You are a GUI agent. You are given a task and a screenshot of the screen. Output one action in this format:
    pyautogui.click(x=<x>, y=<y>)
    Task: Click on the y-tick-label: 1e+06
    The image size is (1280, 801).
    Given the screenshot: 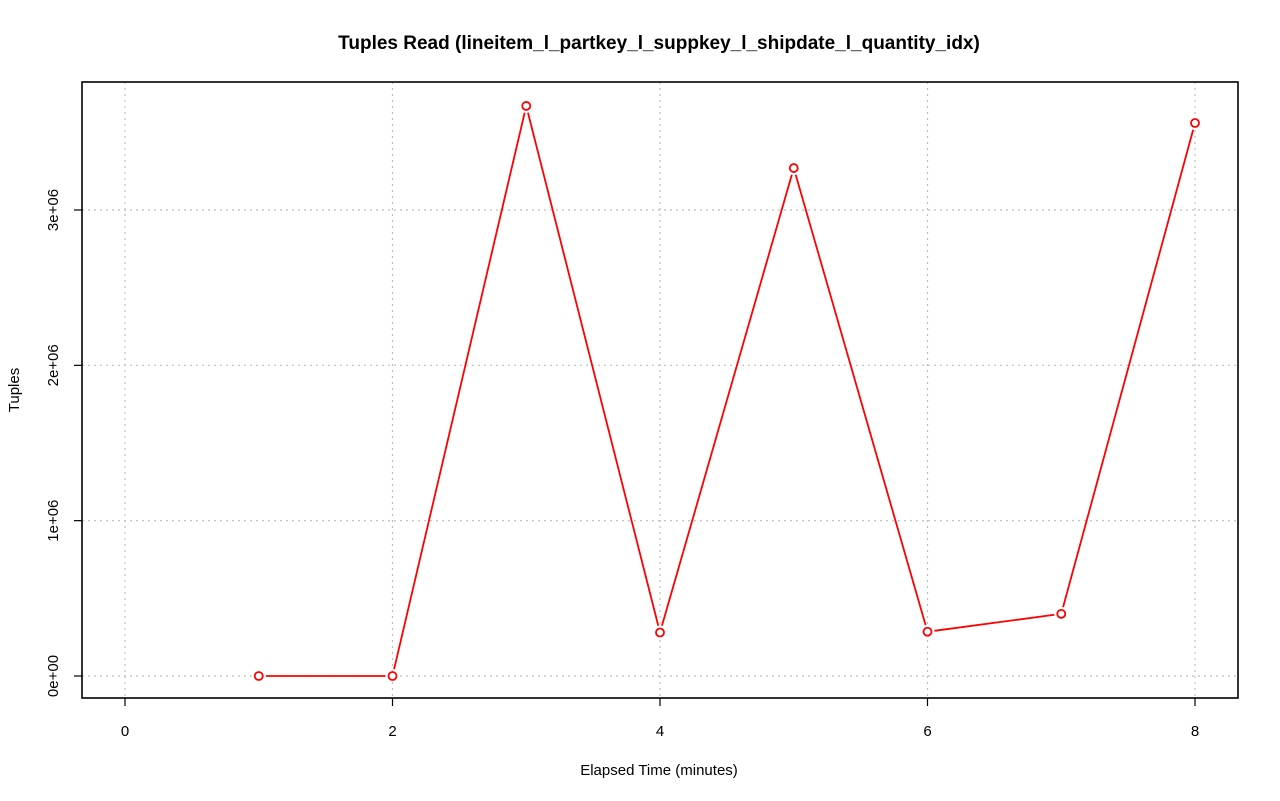 What is the action you would take?
    pyautogui.click(x=53, y=521)
    